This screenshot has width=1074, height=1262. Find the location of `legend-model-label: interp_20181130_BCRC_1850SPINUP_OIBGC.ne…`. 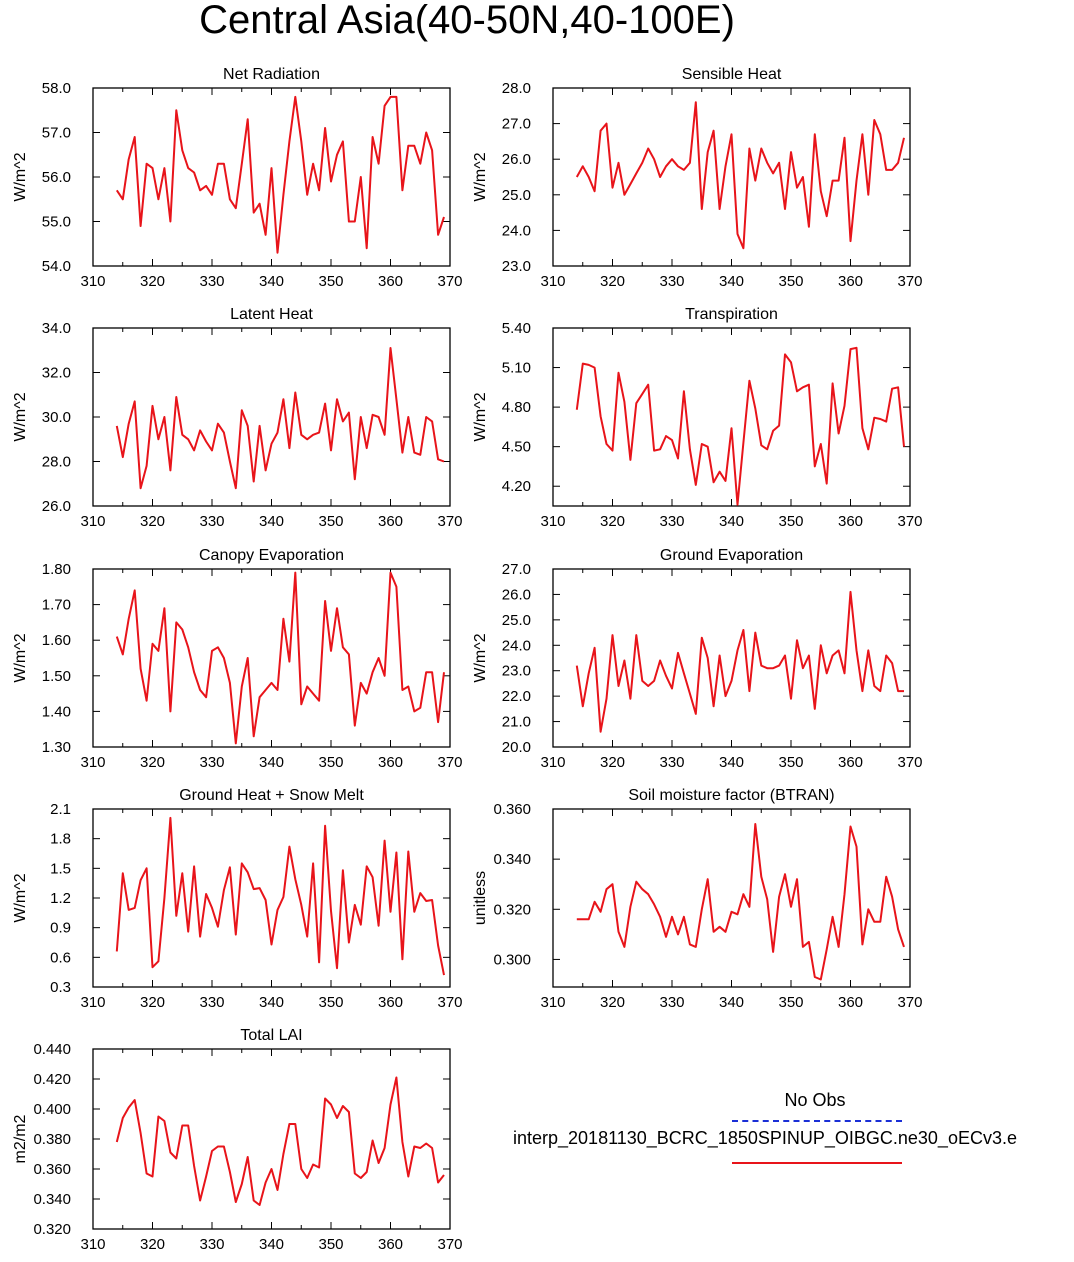

legend-model-label: interp_20181130_BCRC_1850SPINUP_OIBGC.ne… is located at coordinates (765, 1138).